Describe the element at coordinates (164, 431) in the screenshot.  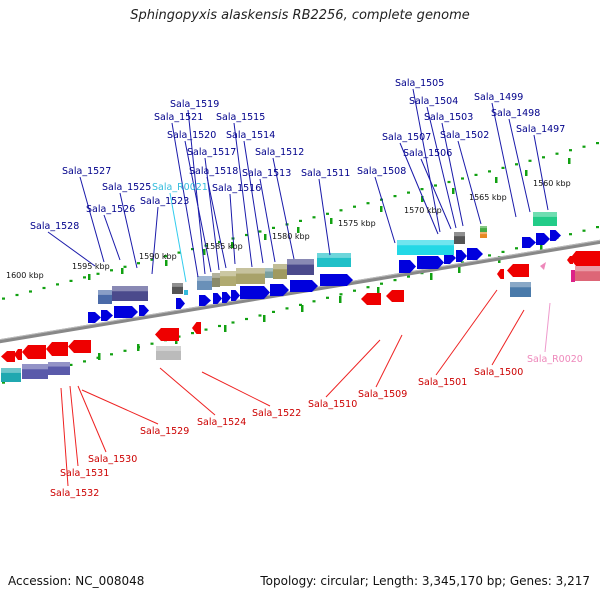
I see `gene-label: Sala_1529` at that location.